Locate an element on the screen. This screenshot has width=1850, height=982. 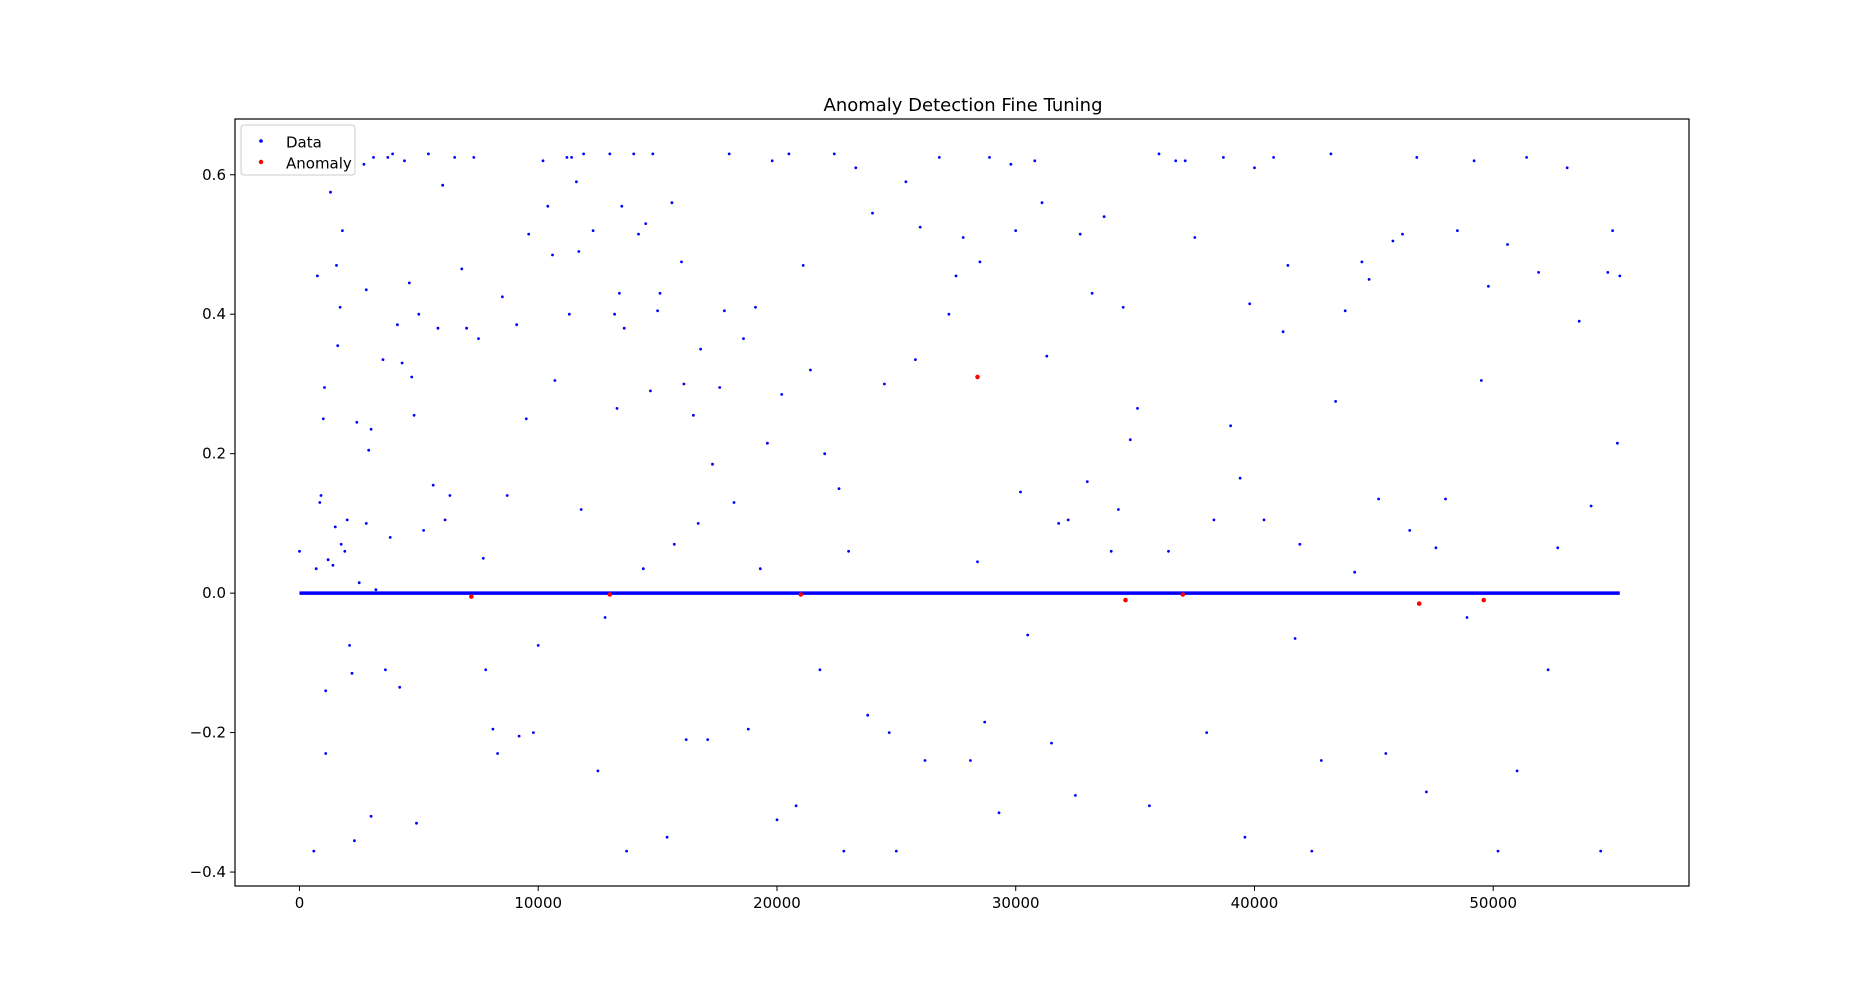
chart-title: Anomaly Detection Fine Tuning is located at coordinates (963, 105).